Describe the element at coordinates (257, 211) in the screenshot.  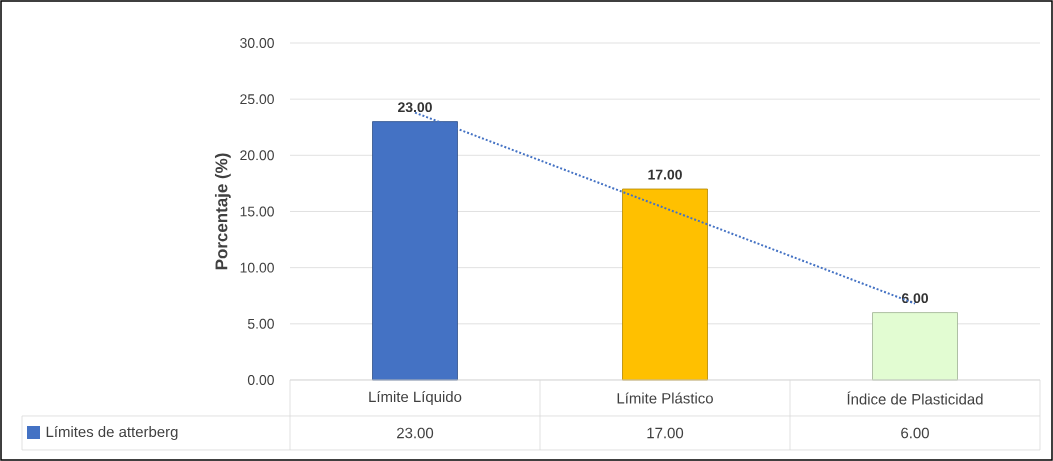
I see `y-tick-label: 15.00` at that location.